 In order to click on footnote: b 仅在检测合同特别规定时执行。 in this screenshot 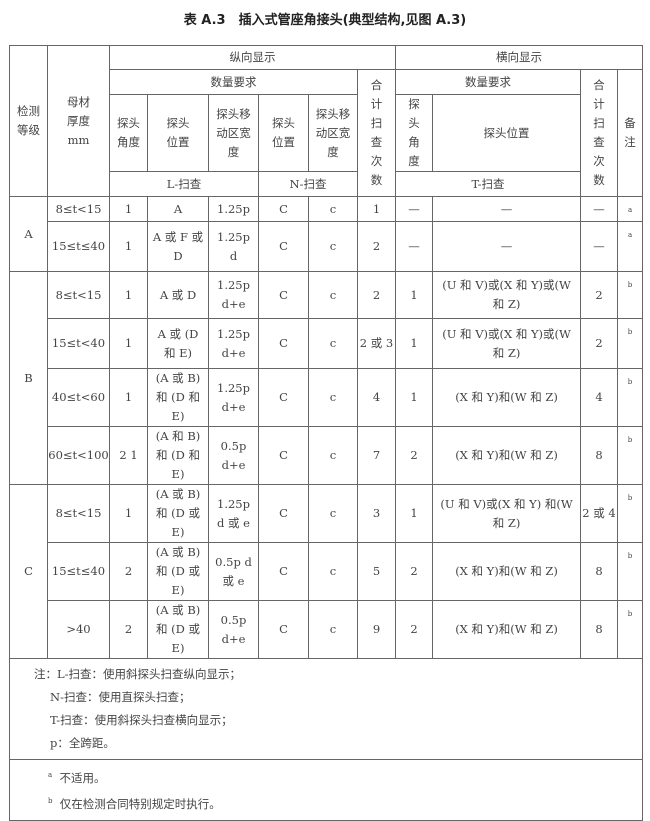, I will do `click(134, 803)`.